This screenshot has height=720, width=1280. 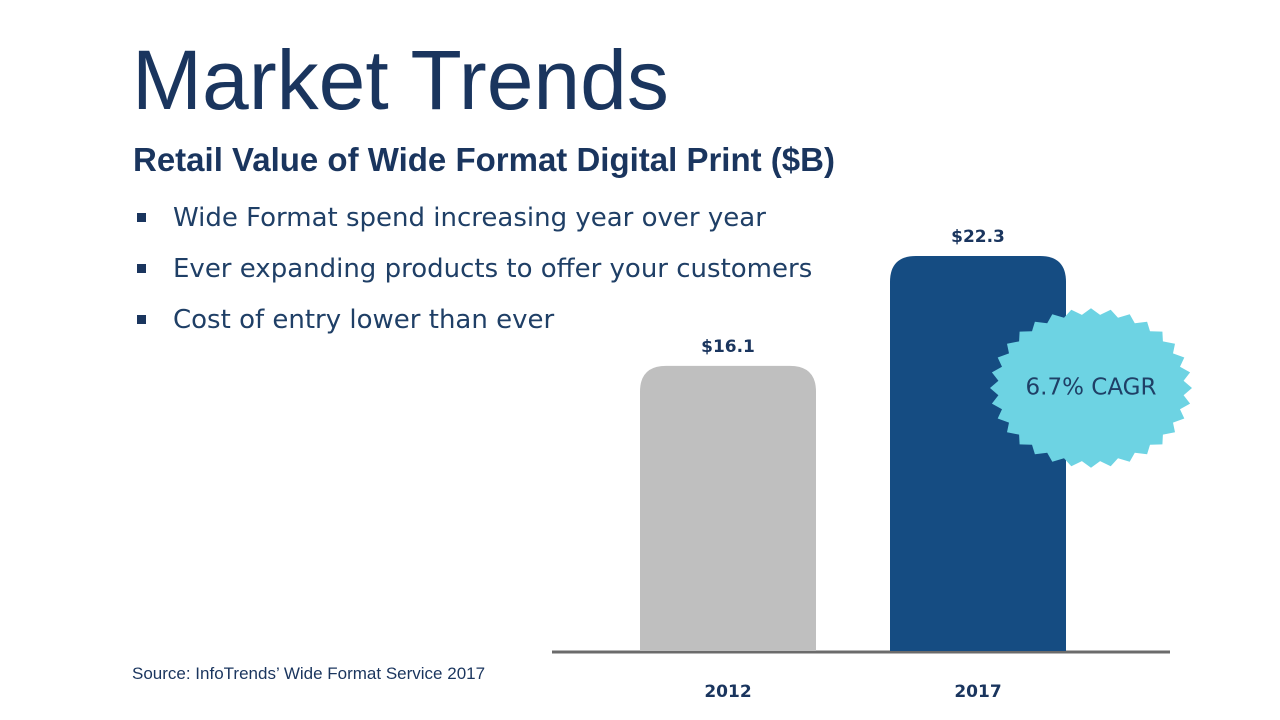 What do you see at coordinates (728, 508) in the screenshot?
I see `bar-2012` at bounding box center [728, 508].